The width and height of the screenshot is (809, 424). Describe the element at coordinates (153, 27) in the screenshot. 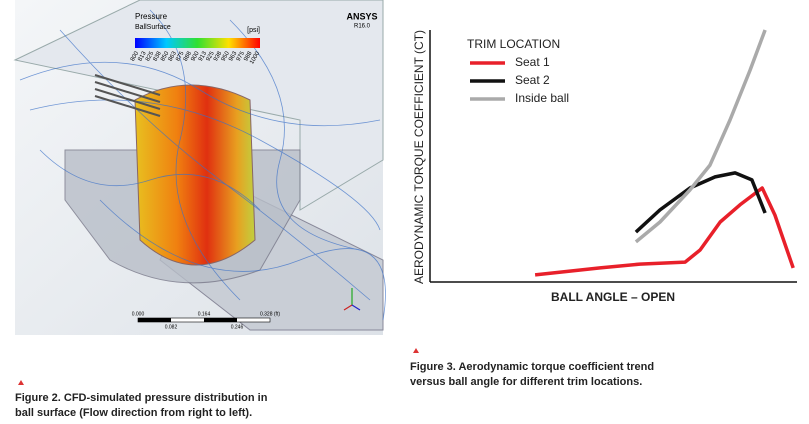

I see `legend-subtitle: BallSurface` at that location.